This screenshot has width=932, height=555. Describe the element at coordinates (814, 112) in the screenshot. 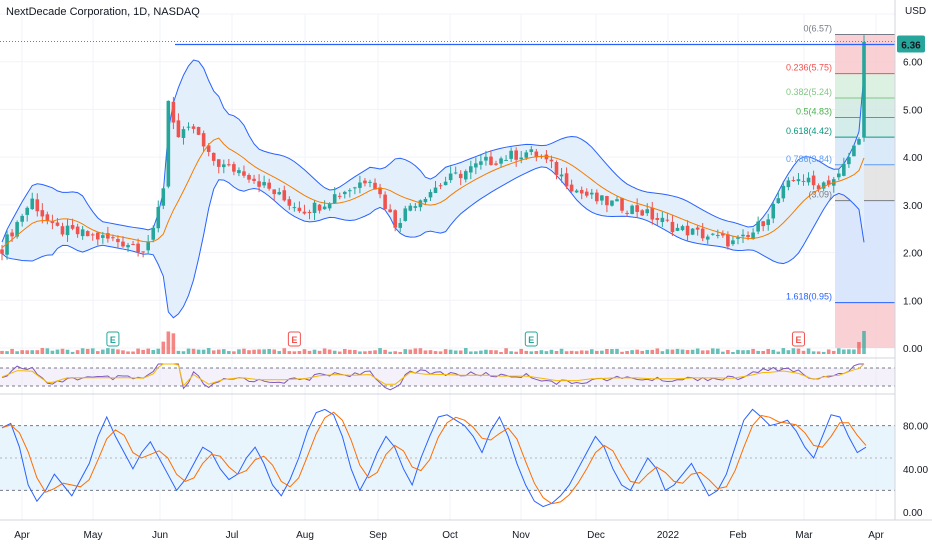

I see `fib-level-label: 0.5(4.83)` at that location.